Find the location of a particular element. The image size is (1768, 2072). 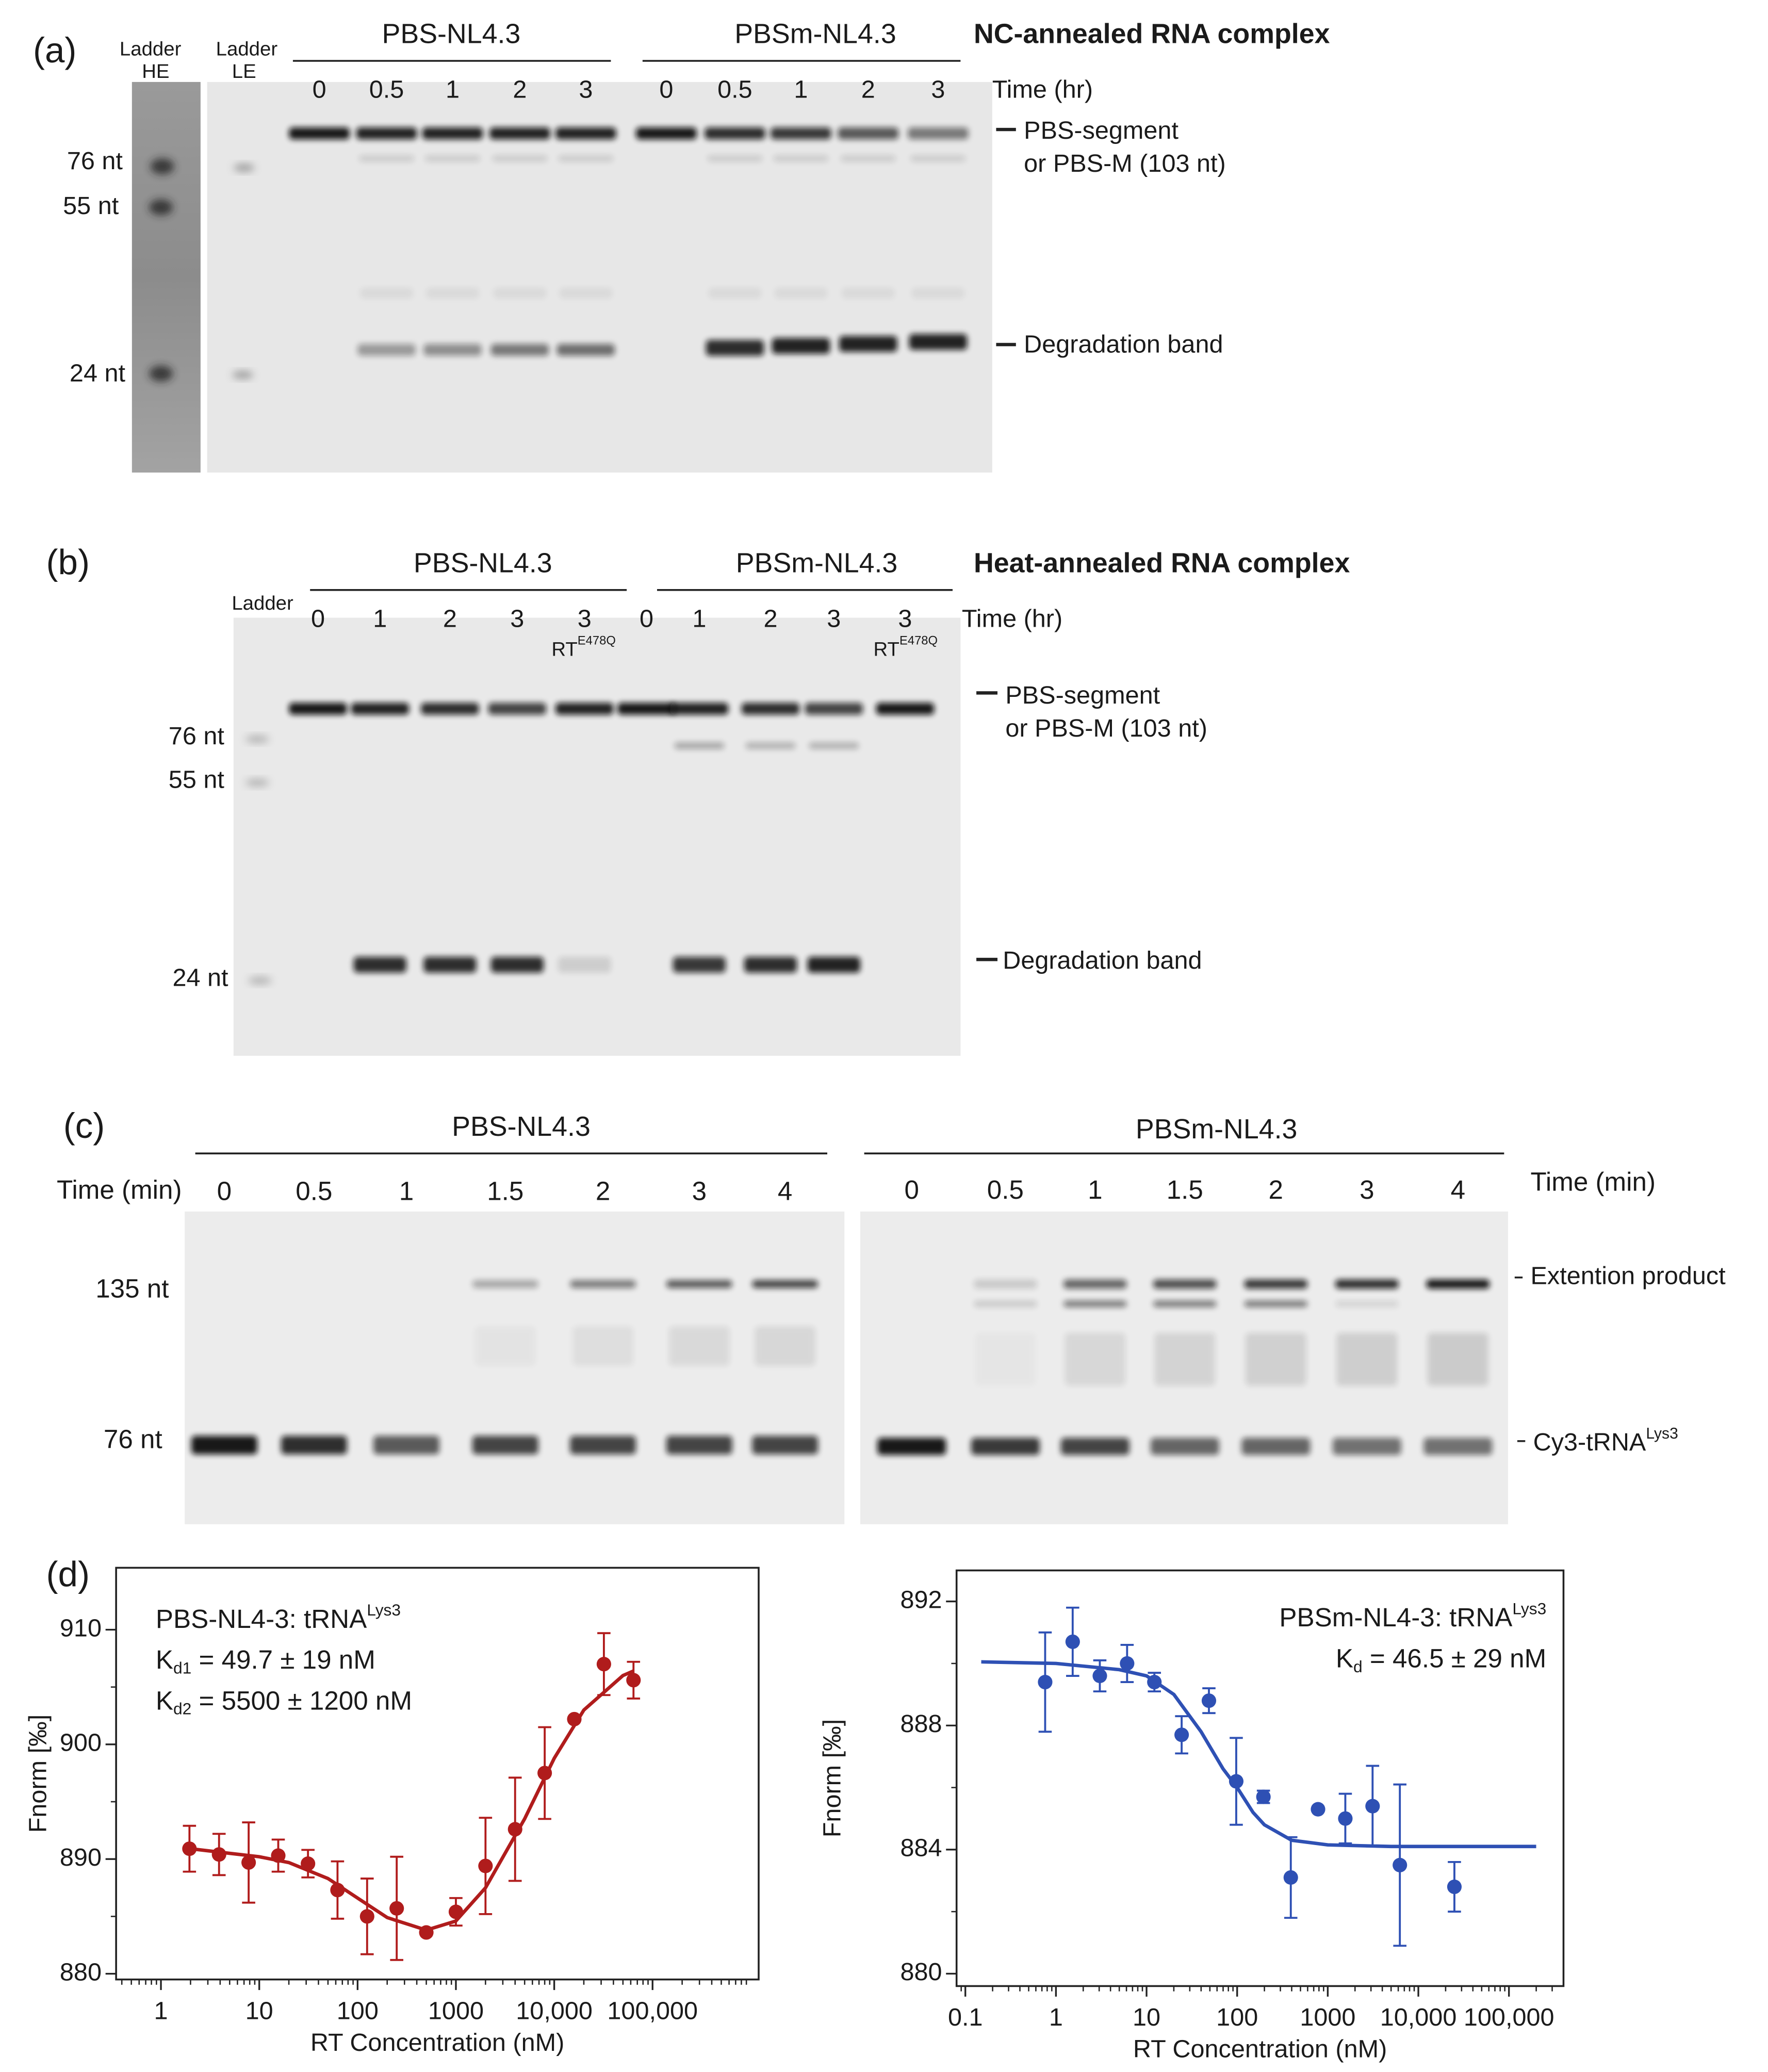

y-tick-label: 892 is located at coordinates (921, 1600).